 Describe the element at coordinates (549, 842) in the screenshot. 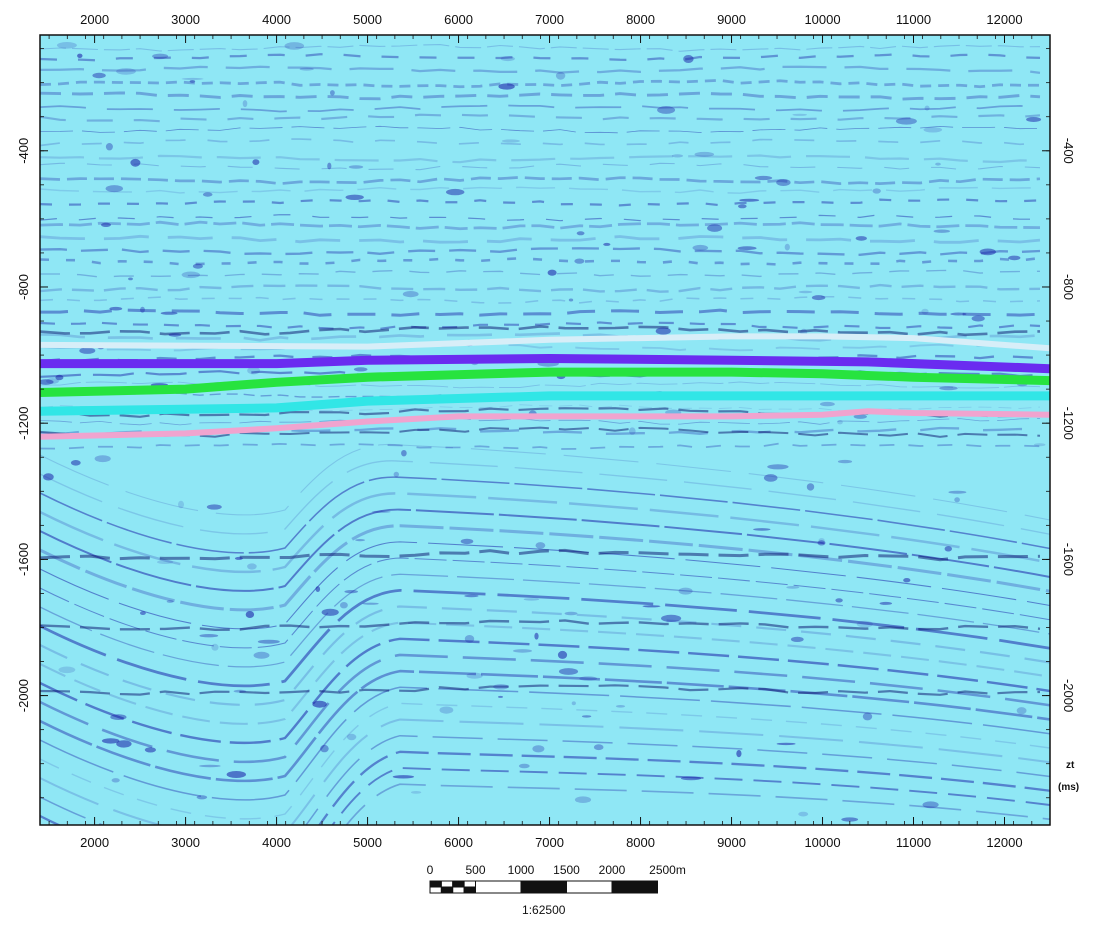

I see `x-tick-label-bottom: 7000` at that location.